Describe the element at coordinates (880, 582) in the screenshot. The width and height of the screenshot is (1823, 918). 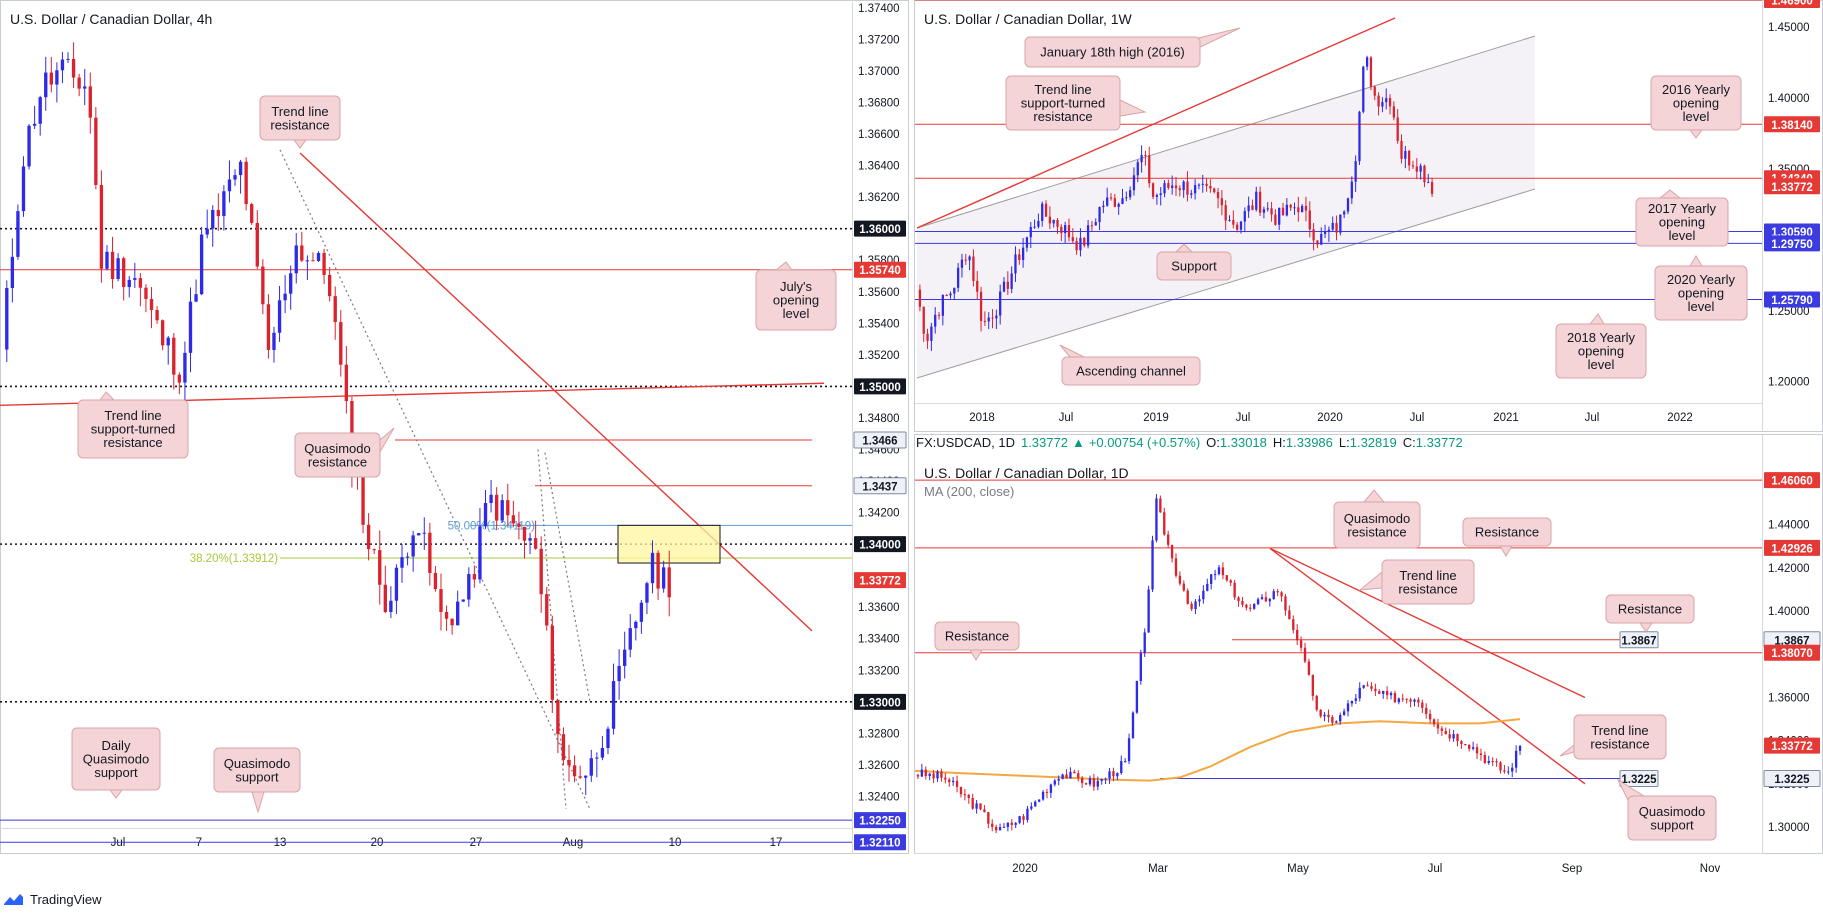
I see `price-tag-label: 1.33772` at that location.